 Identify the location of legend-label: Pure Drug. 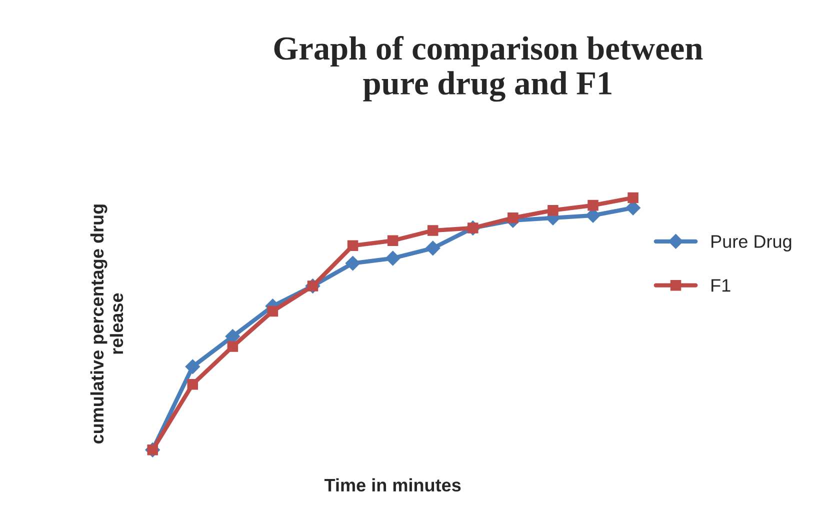
(752, 243).